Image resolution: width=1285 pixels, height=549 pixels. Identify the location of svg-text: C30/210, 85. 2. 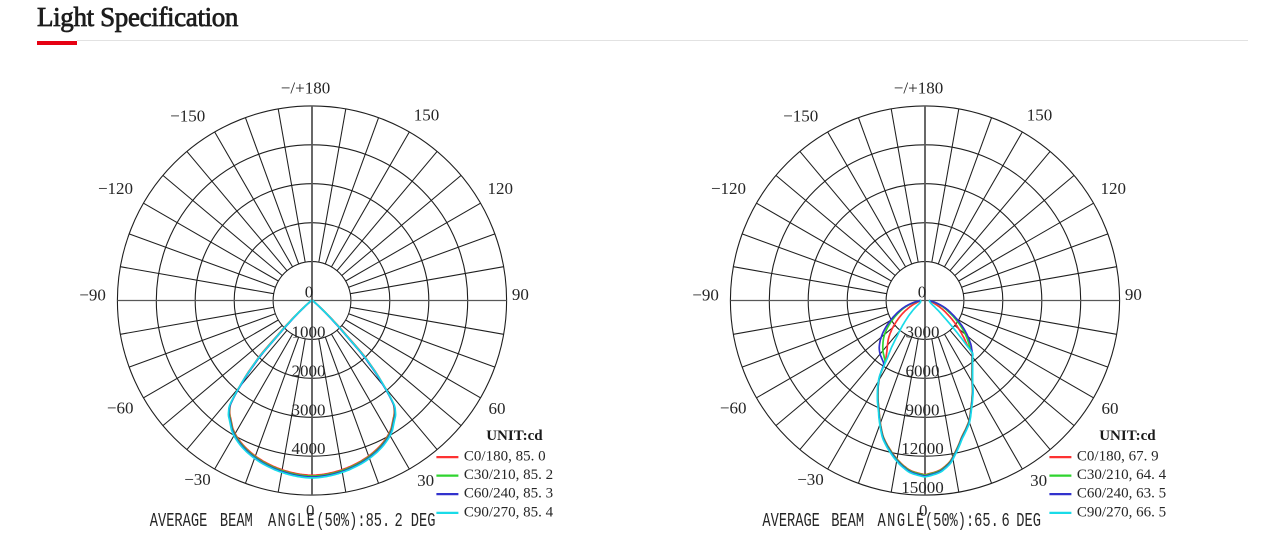
(508, 475).